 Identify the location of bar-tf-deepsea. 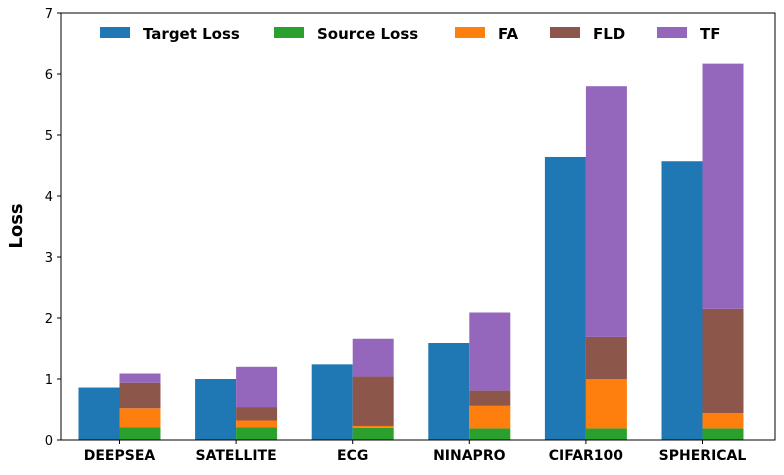
(140, 378).